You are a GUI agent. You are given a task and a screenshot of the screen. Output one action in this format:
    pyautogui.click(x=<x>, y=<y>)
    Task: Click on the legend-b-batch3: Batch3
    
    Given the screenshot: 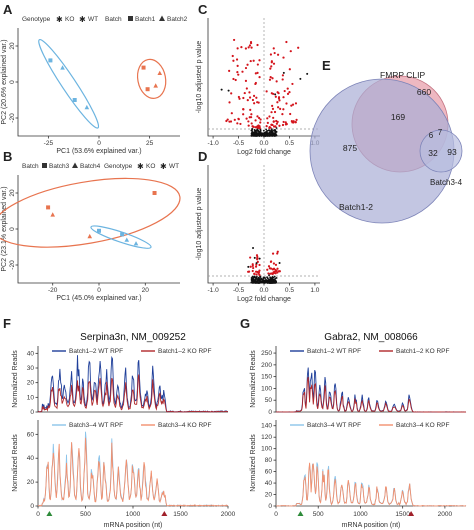 What is the action you would take?
    pyautogui.click(x=59, y=166)
    